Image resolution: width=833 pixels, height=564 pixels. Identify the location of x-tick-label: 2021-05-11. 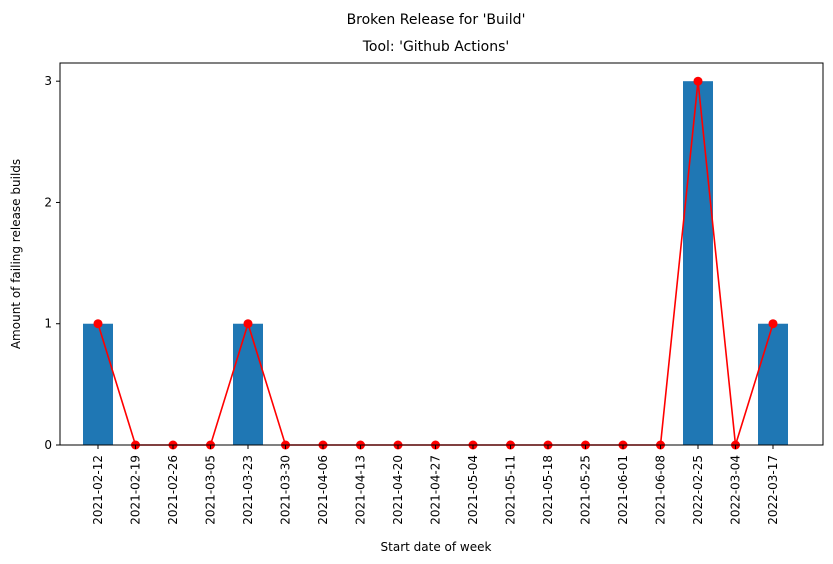
(511, 490).